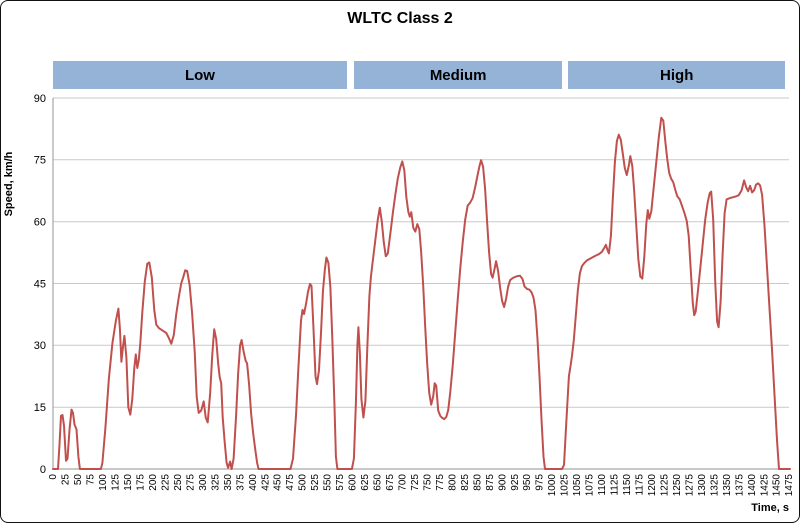 The height and width of the screenshot is (523, 800). I want to click on svg-text: 60, so click(40, 223).